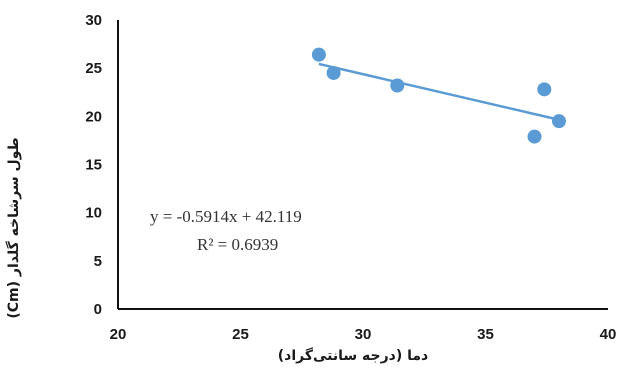 The height and width of the screenshot is (372, 631). What do you see at coordinates (237, 244) in the screenshot?
I see `r-squared-label: R² = 0.6939` at bounding box center [237, 244].